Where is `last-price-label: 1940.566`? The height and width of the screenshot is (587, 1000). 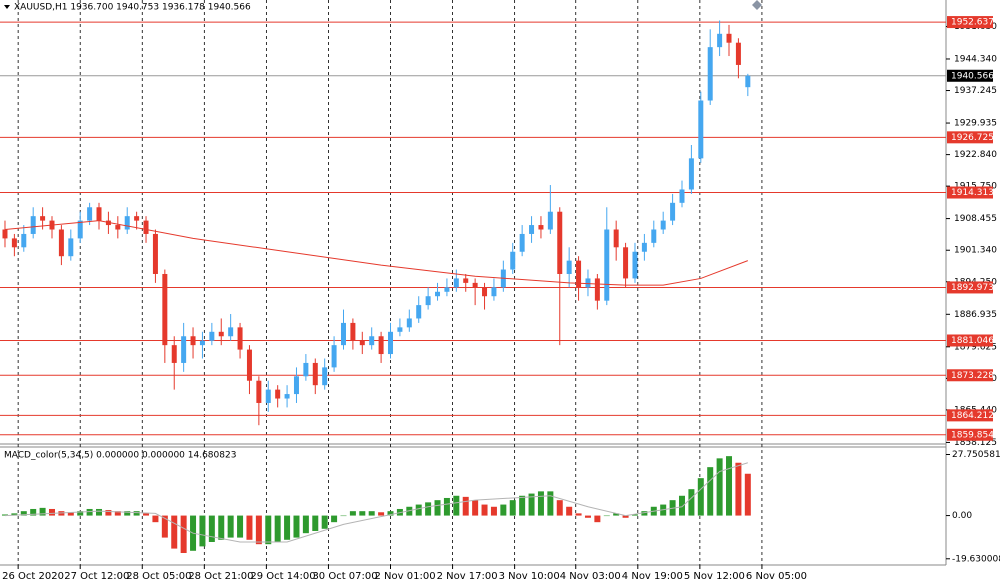 last-price-label: 1940.566 is located at coordinates (972, 76).